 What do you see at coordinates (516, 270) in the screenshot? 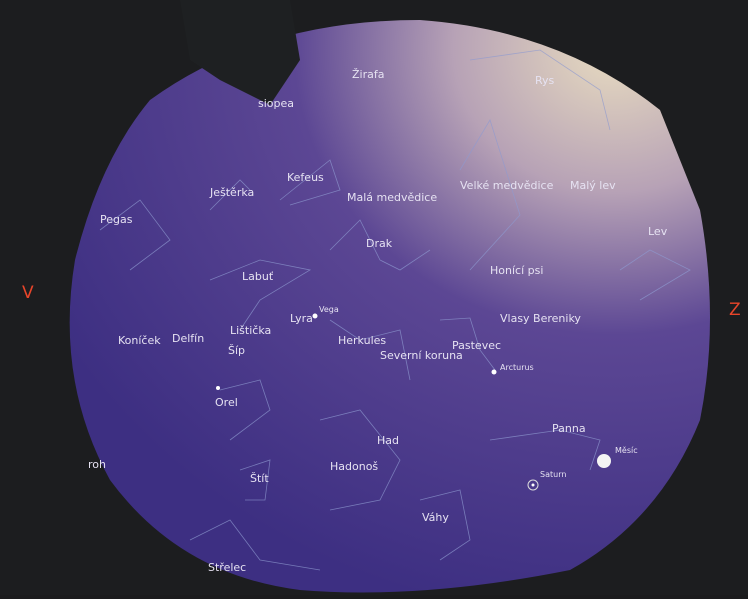
I see `constellation-label: Honící psi` at bounding box center [516, 270].